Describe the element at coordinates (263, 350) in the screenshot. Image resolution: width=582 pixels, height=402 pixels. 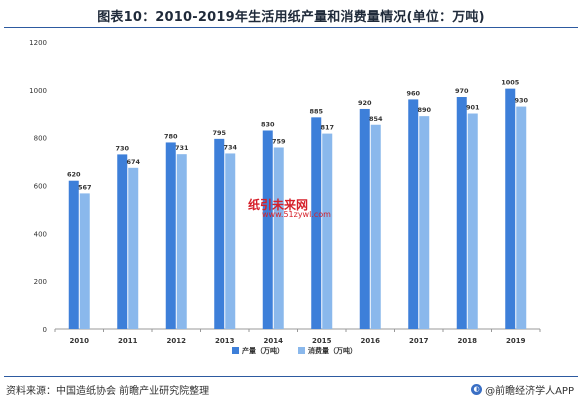
I see `legend-label: 产量（万吨）` at that location.